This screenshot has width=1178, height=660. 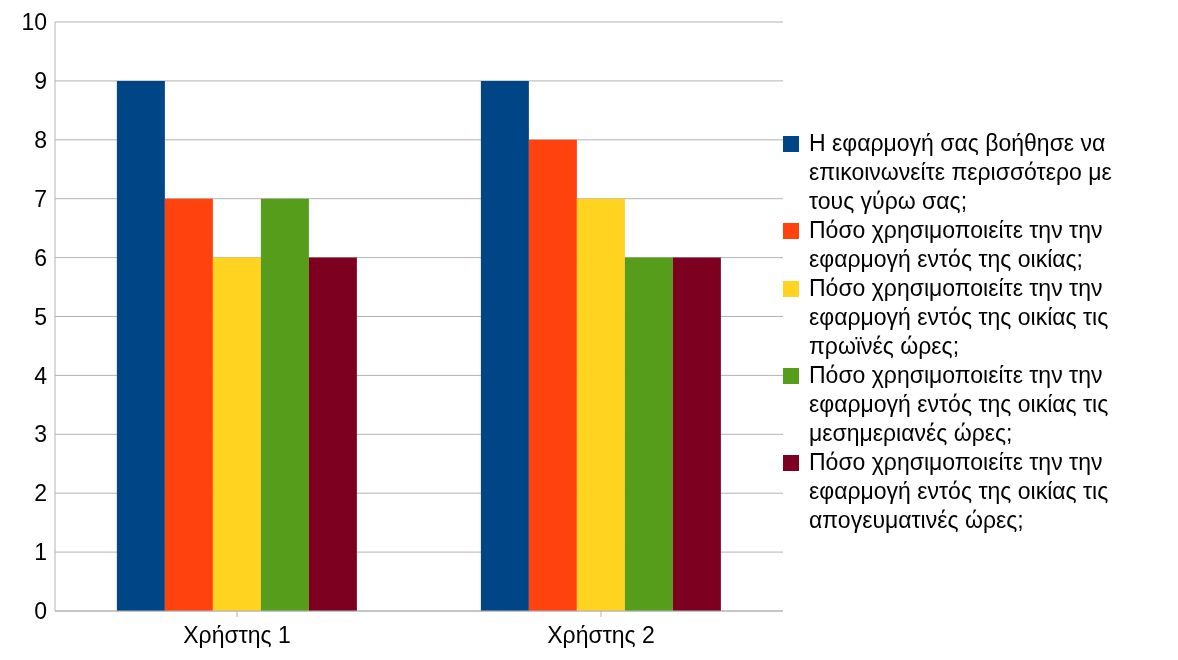 What do you see at coordinates (40, 139) in the screenshot?
I see `y-tick-label: 8` at bounding box center [40, 139].